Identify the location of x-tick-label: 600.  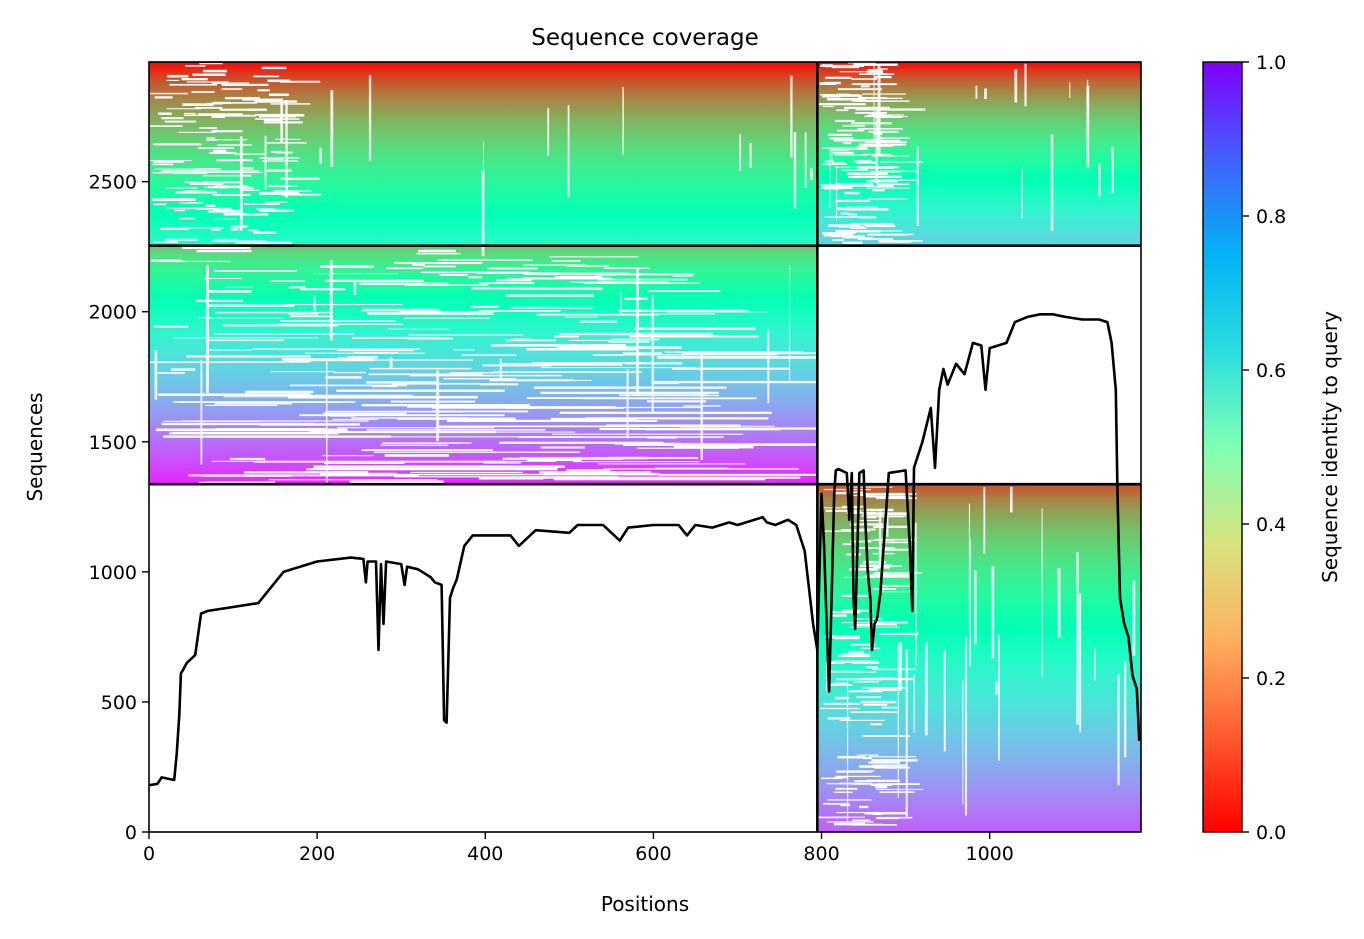
(653, 854).